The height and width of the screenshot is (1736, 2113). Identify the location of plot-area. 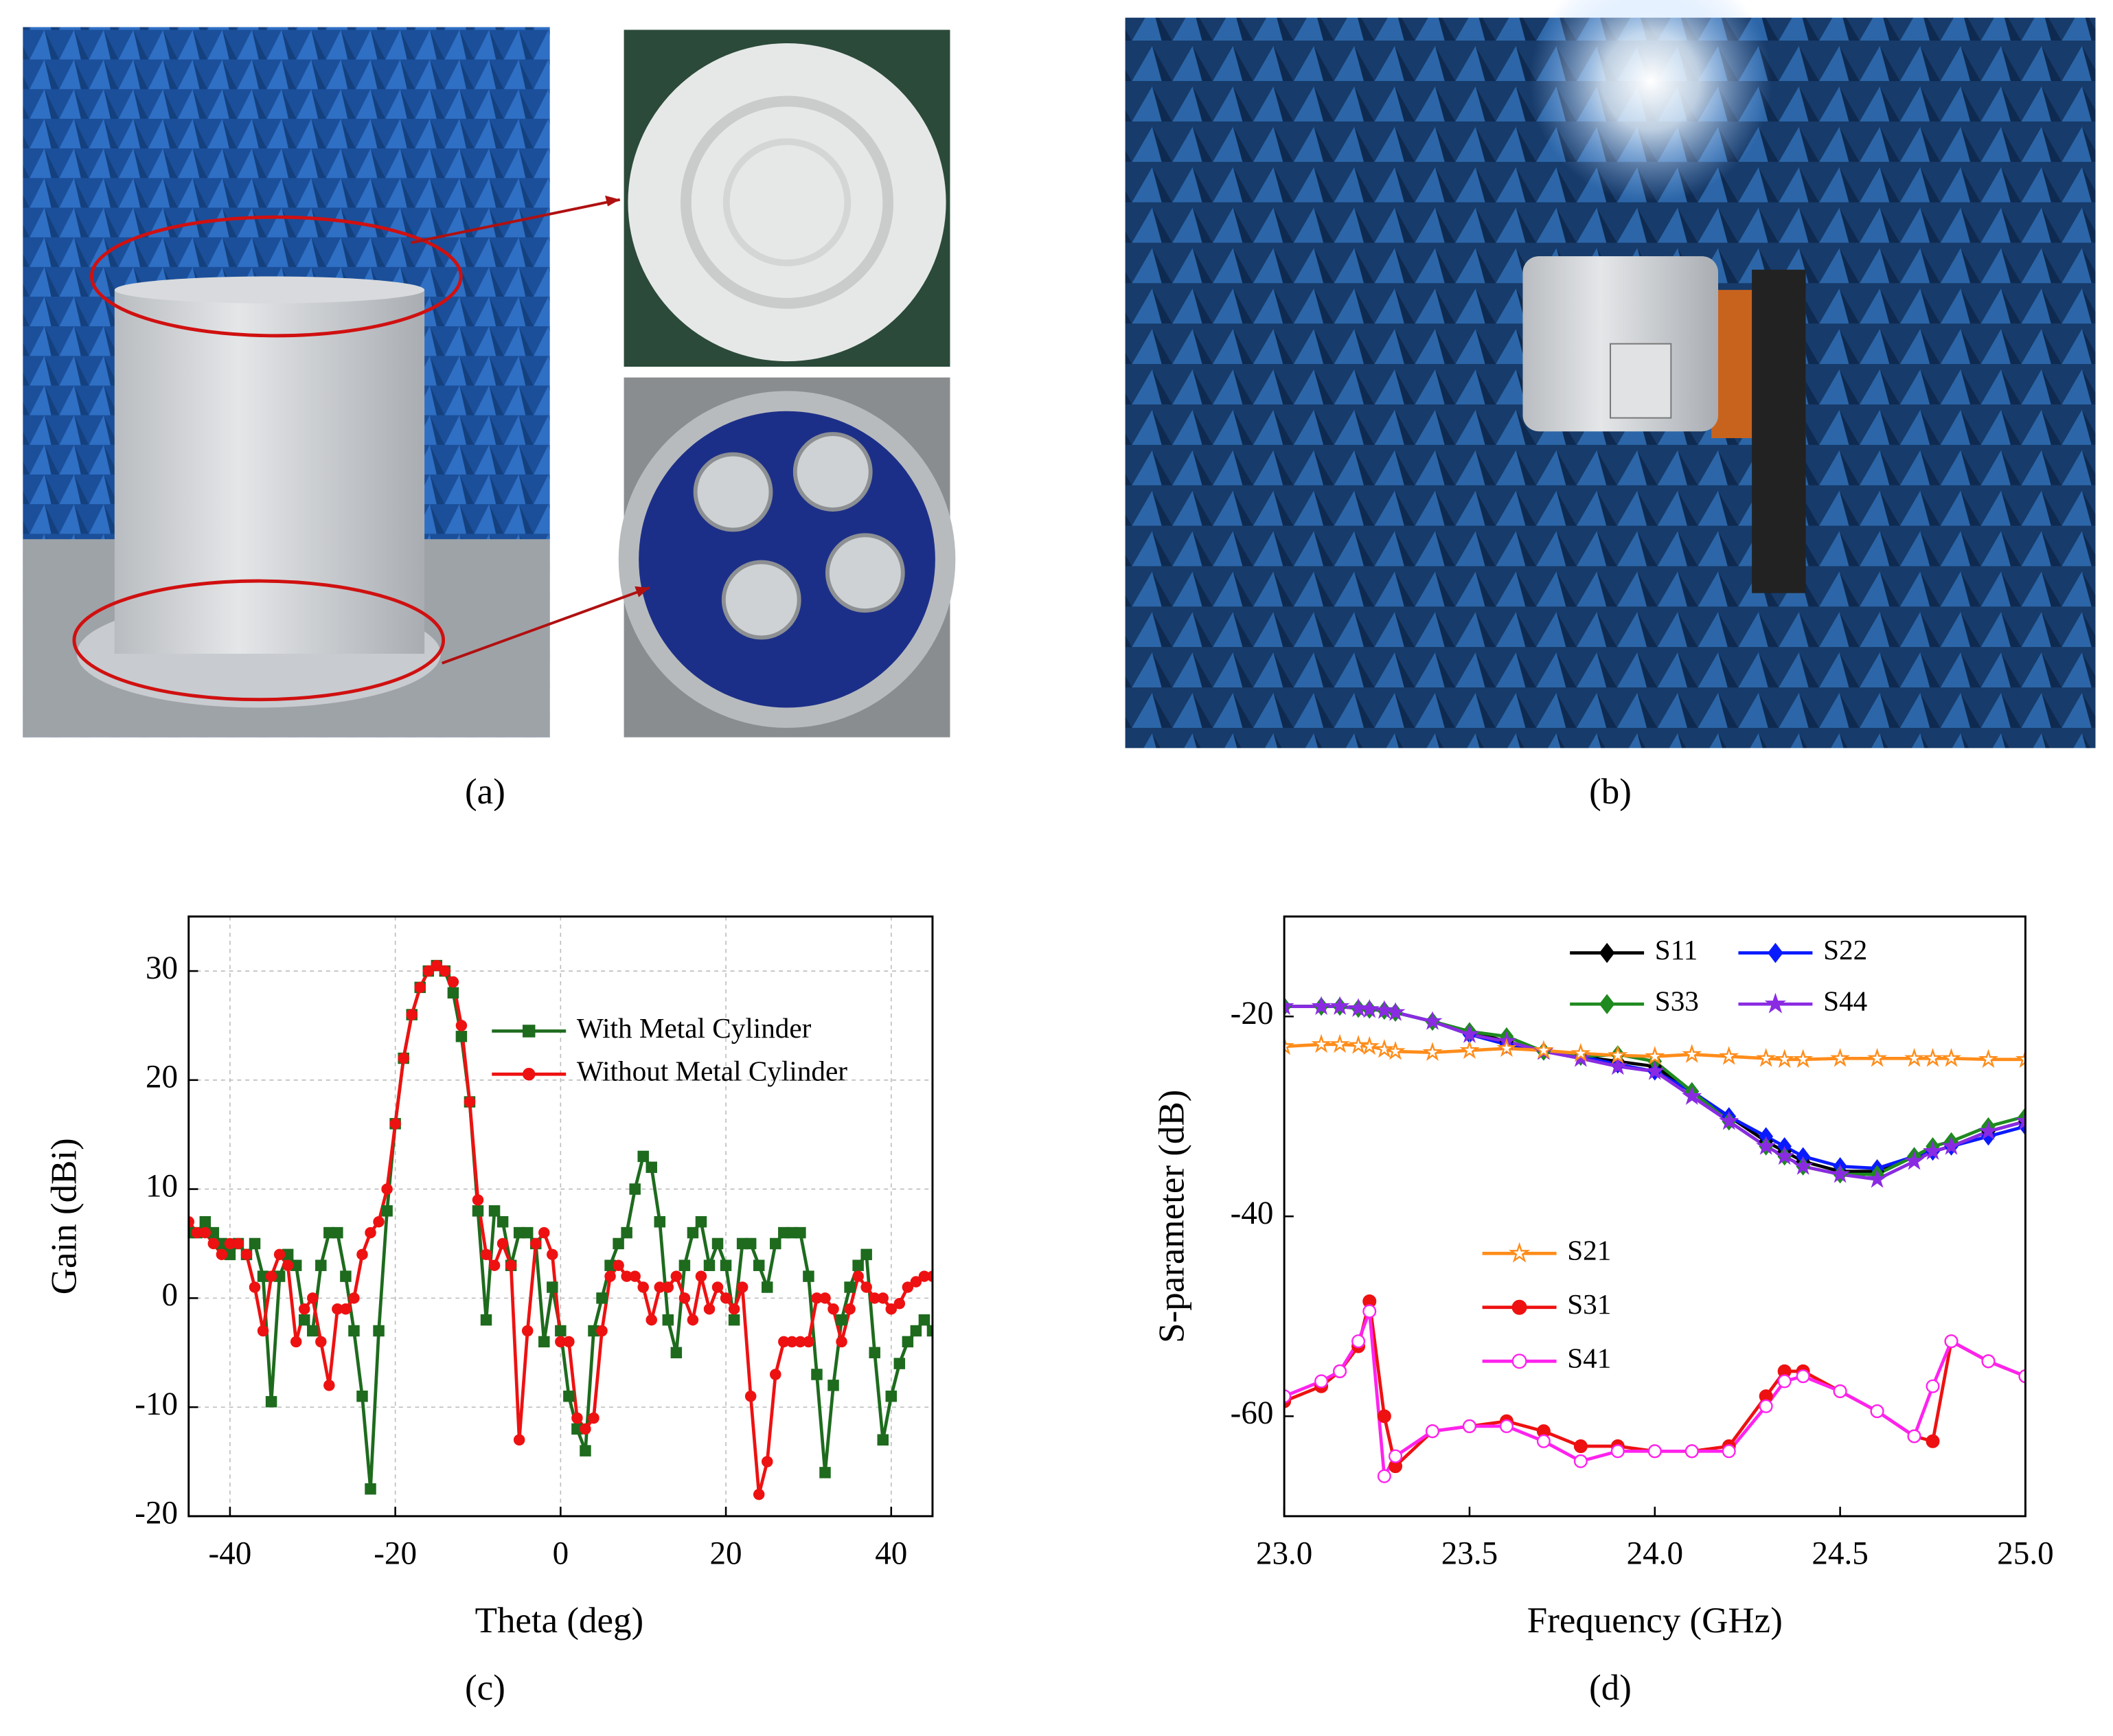
(560, 1229).